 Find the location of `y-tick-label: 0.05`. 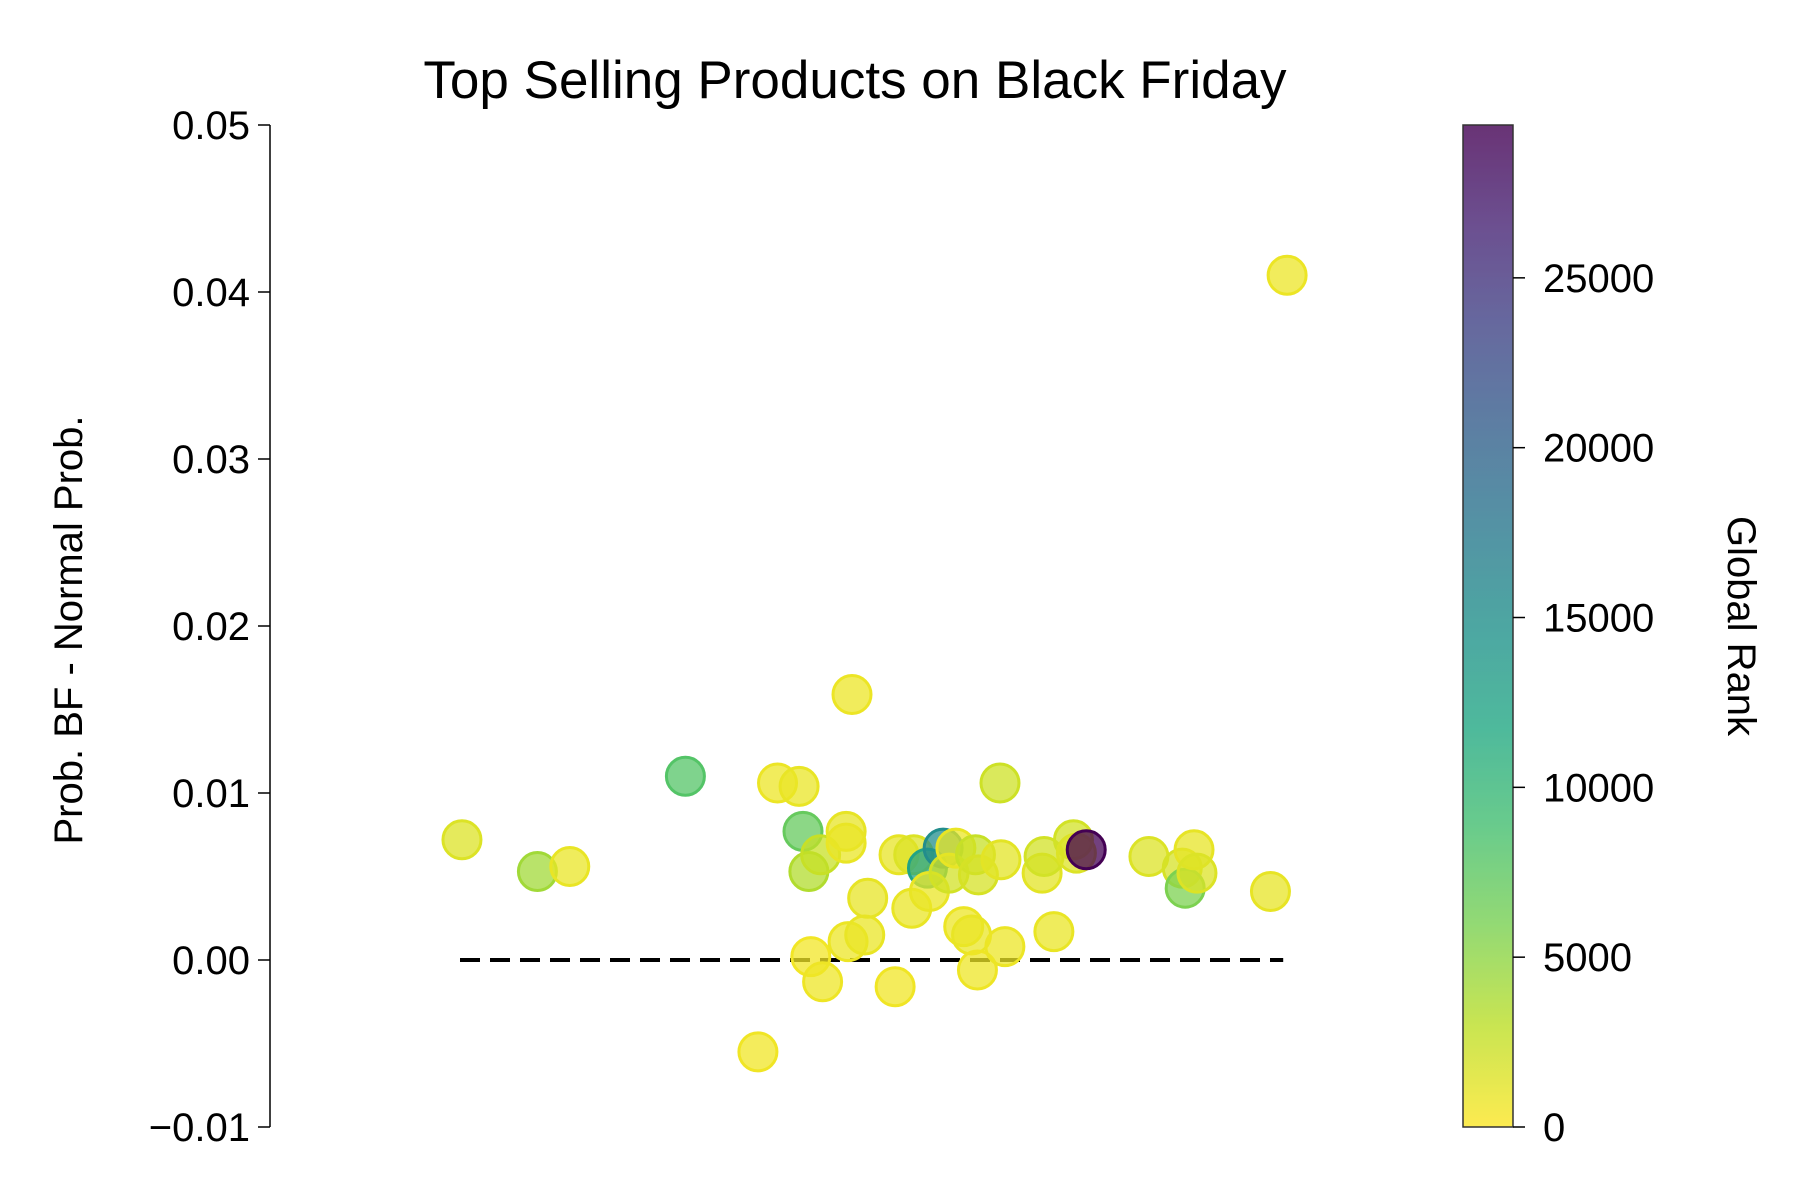

y-tick-label: 0.05 is located at coordinates (211, 126).